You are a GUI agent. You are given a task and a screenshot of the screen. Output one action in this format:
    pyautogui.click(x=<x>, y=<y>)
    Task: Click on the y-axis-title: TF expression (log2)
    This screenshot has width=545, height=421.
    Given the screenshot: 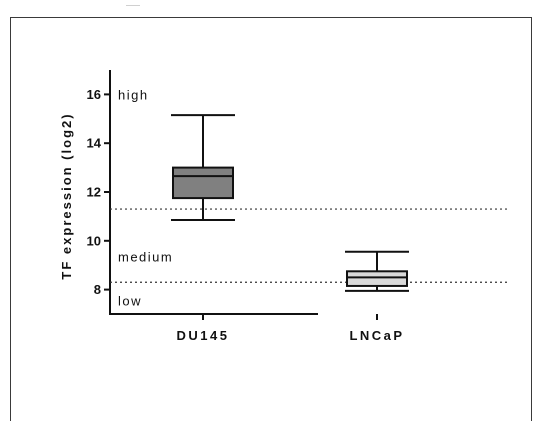 What is the action you would take?
    pyautogui.click(x=66, y=195)
    